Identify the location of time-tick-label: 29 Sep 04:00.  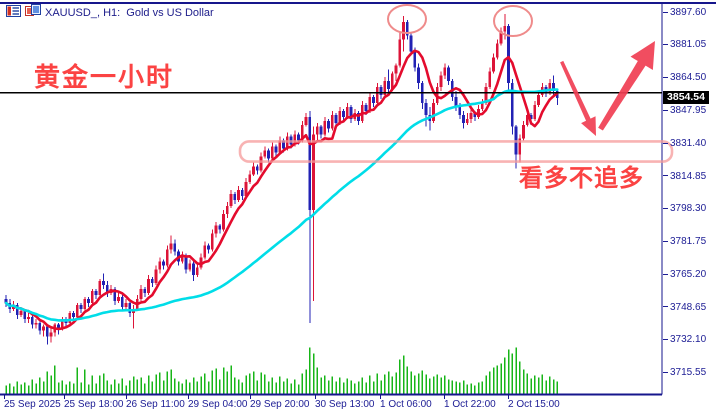
(218, 404).